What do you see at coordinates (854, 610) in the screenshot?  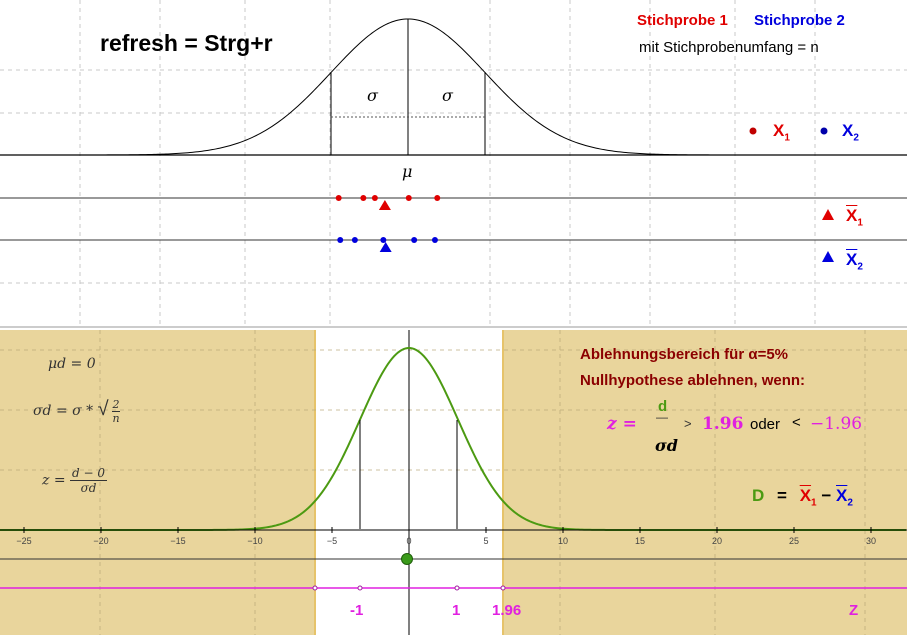 I see `z-axis-name: Z` at bounding box center [854, 610].